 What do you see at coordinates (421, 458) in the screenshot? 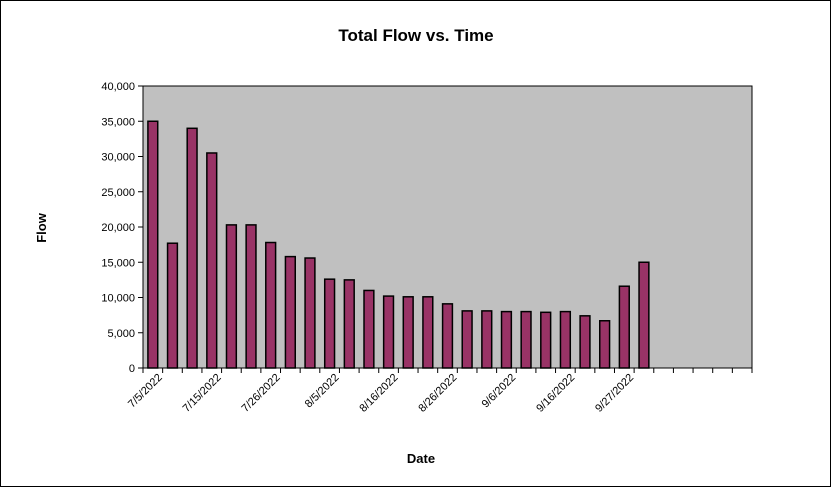
I see `x-axis-label: Date` at bounding box center [421, 458].